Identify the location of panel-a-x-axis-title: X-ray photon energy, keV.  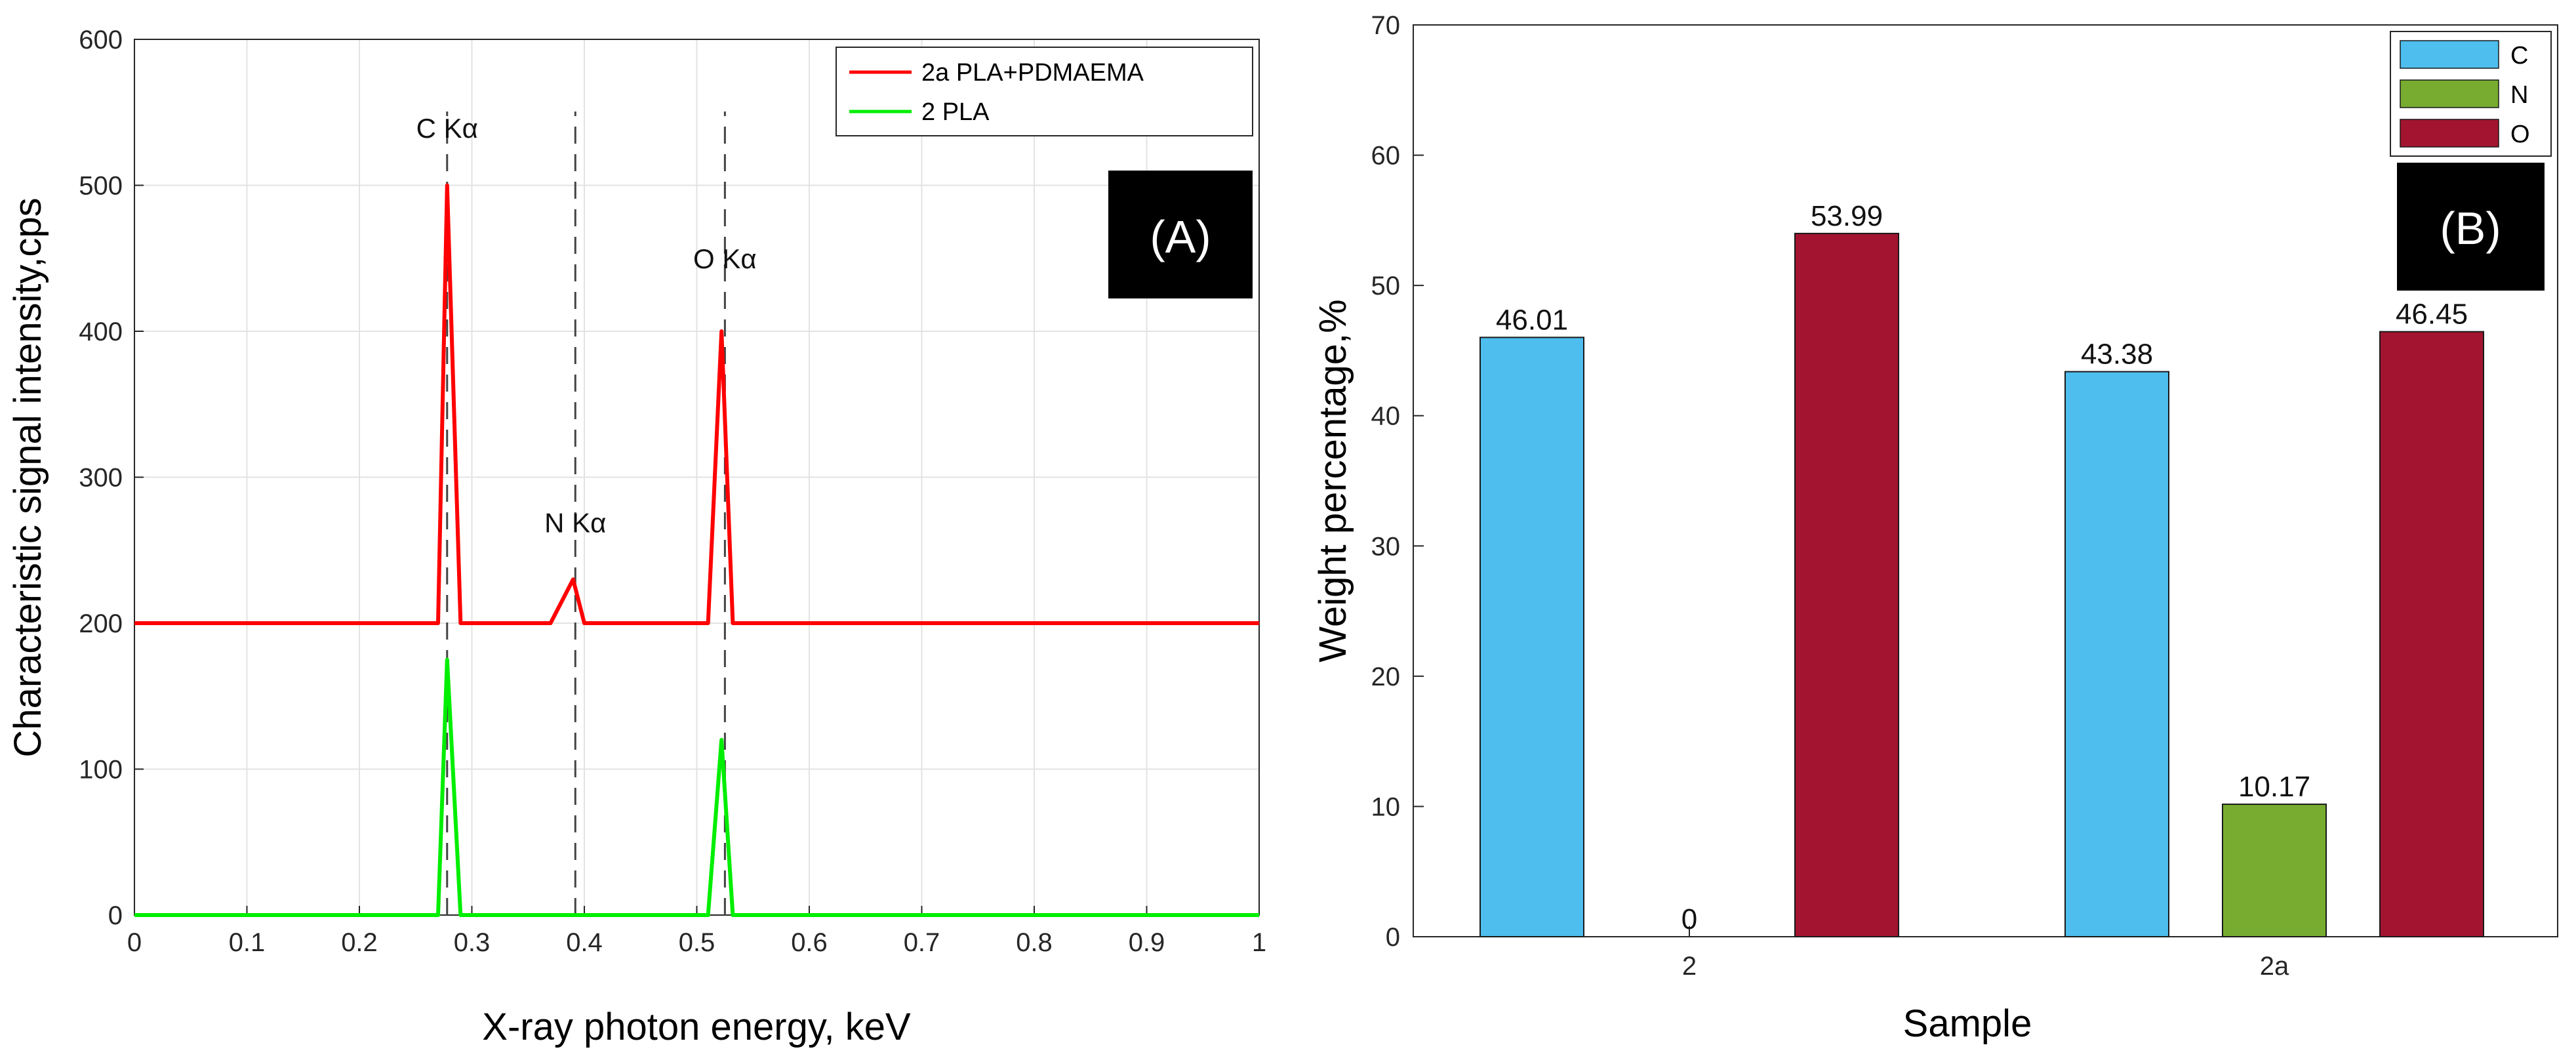
(696, 1027).